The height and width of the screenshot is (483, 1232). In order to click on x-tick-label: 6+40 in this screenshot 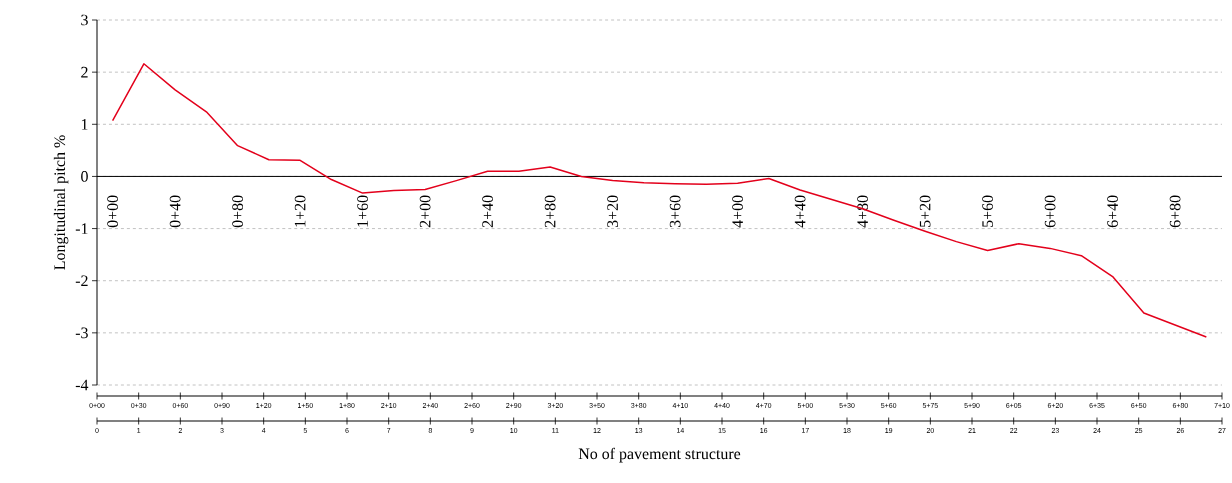, I will do `click(1112, 211)`.